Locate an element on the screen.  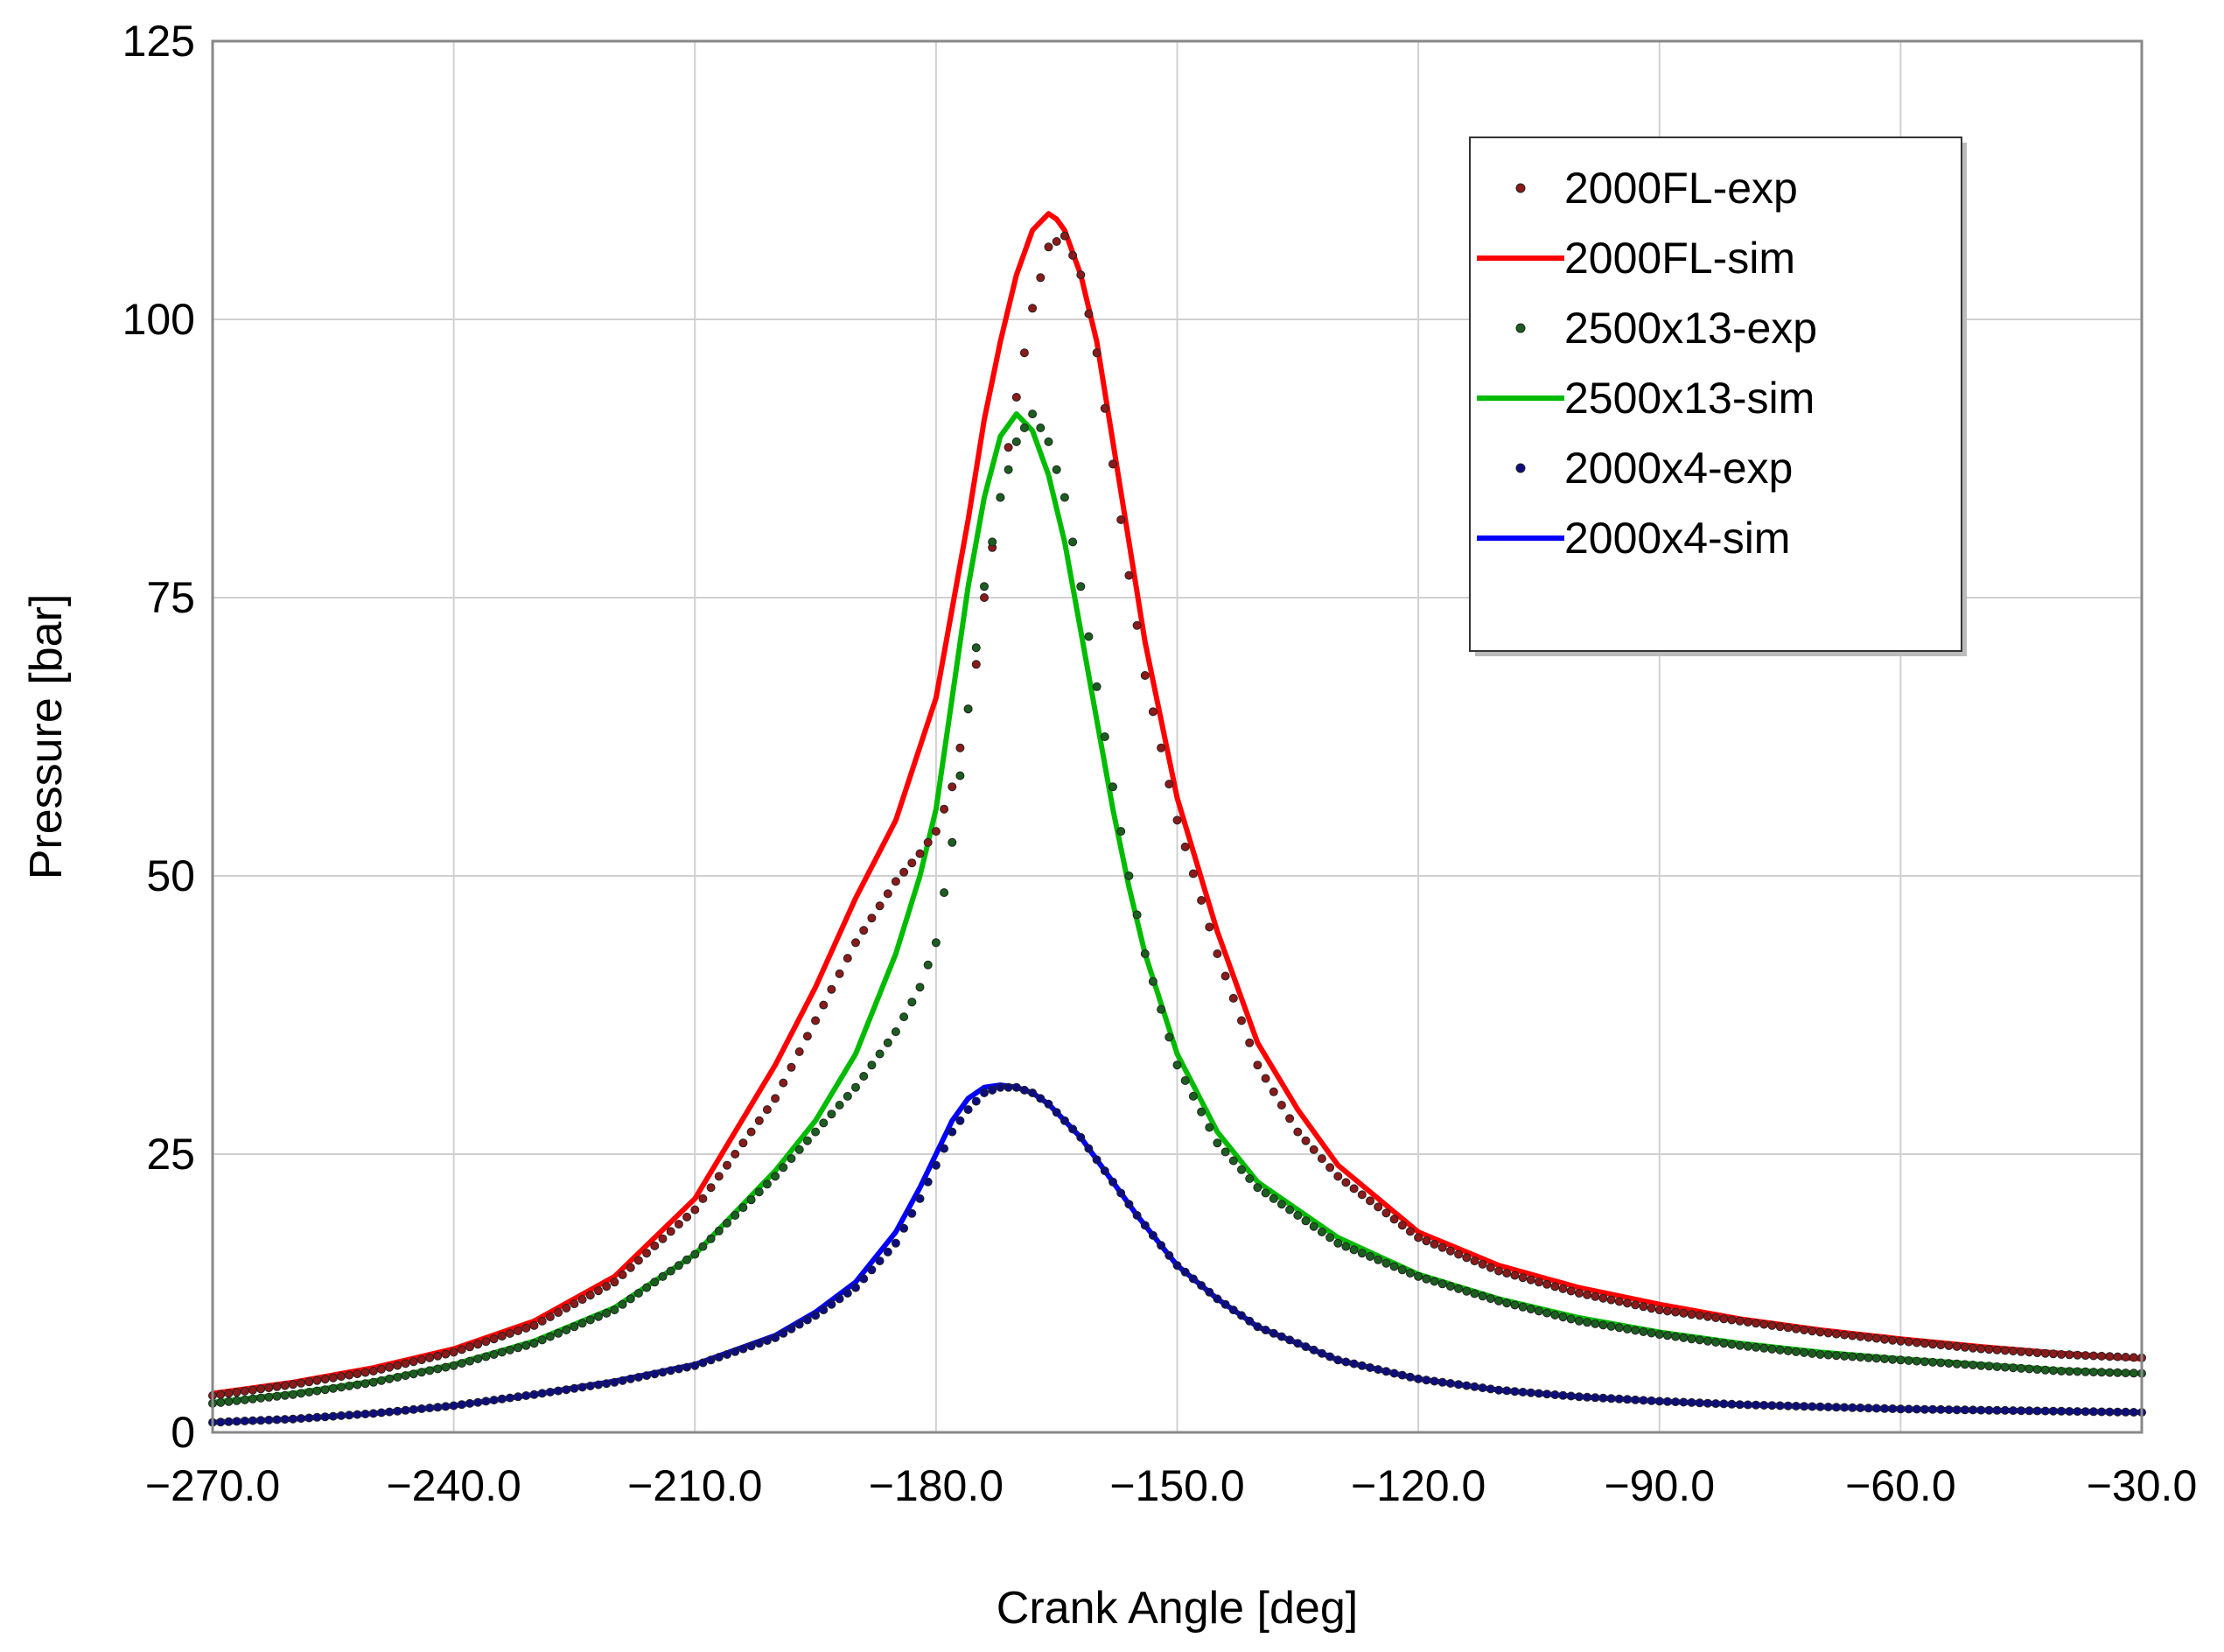
x-tick-label: −240.0 is located at coordinates (453, 1485).